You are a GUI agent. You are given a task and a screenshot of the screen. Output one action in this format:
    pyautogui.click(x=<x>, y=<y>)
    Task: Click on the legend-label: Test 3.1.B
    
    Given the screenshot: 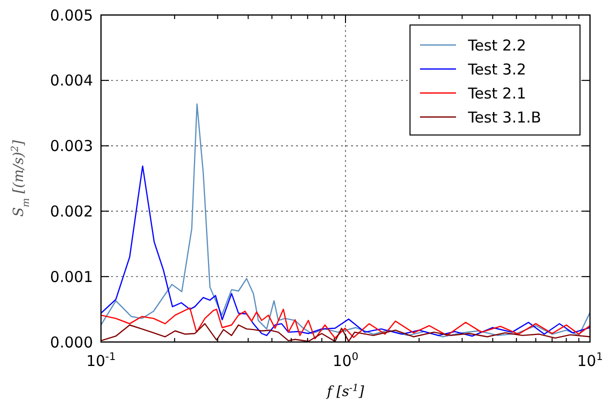 What is the action you would take?
    pyautogui.click(x=504, y=117)
    